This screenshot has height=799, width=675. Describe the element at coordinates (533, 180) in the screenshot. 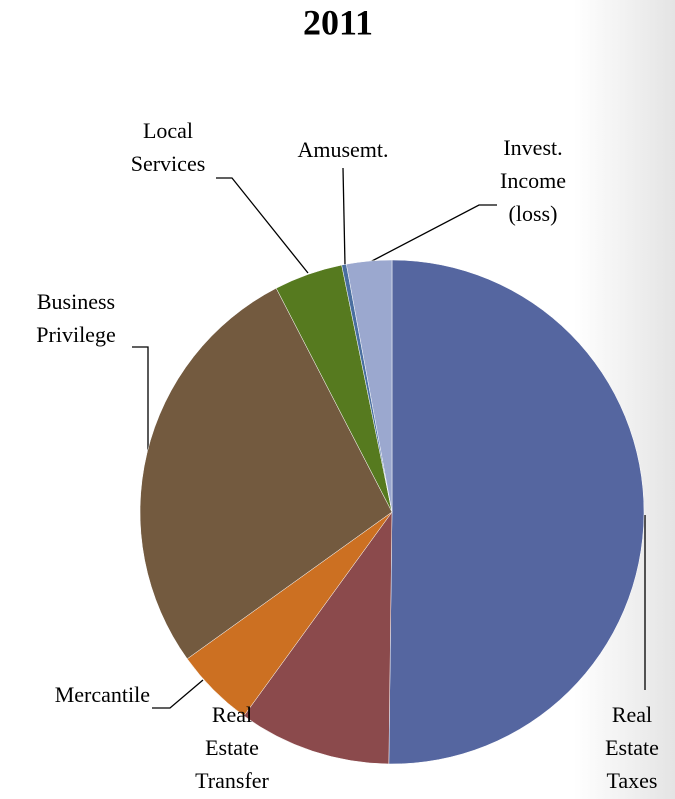

I see `slice-label: Invest. Income (loss)` at that location.